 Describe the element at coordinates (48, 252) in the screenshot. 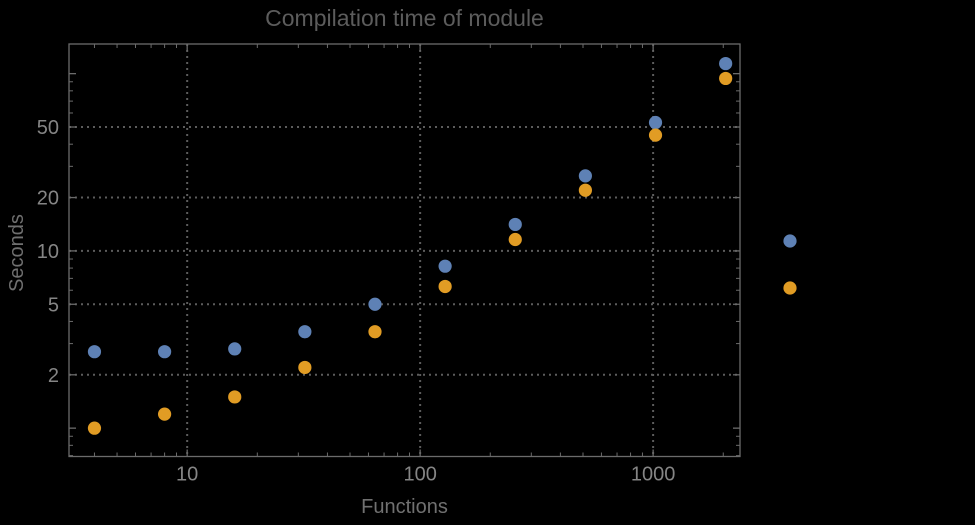

I see `y-tick-label: 10` at that location.